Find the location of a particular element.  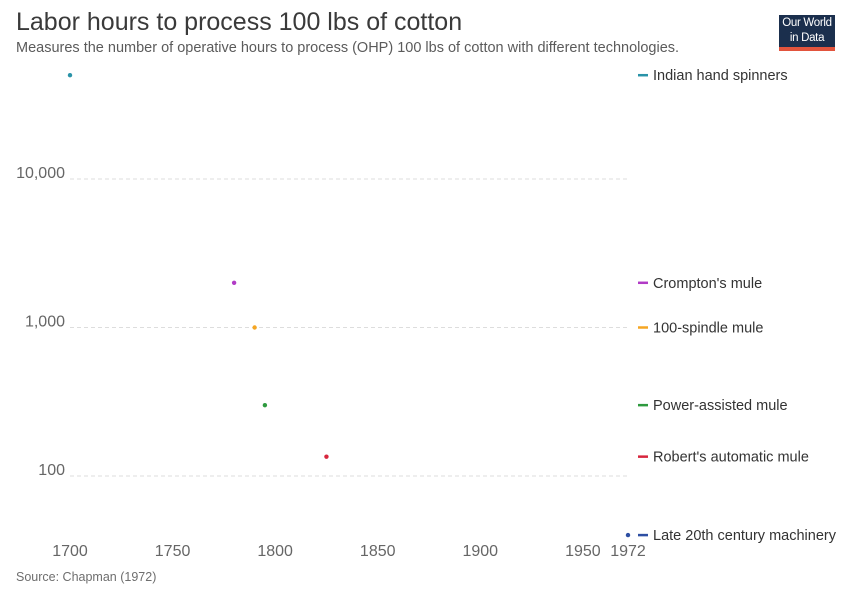

logo-line-1: Our World is located at coordinates (807, 23).